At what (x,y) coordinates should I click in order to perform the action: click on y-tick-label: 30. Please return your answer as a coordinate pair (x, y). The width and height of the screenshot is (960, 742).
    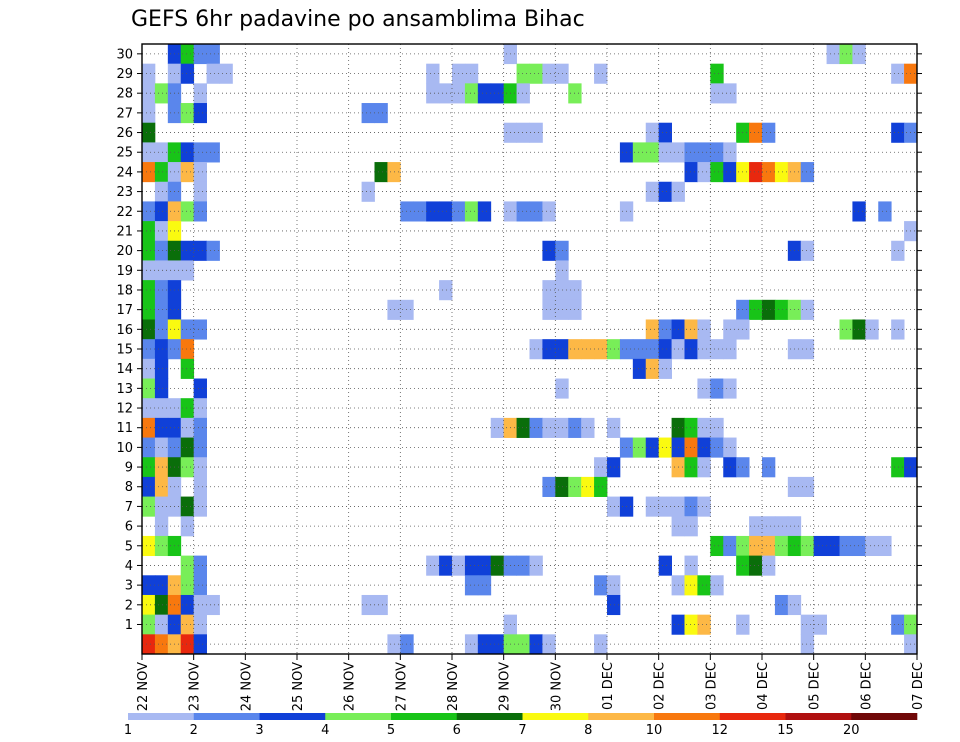
    Looking at the image, I should click on (124, 54).